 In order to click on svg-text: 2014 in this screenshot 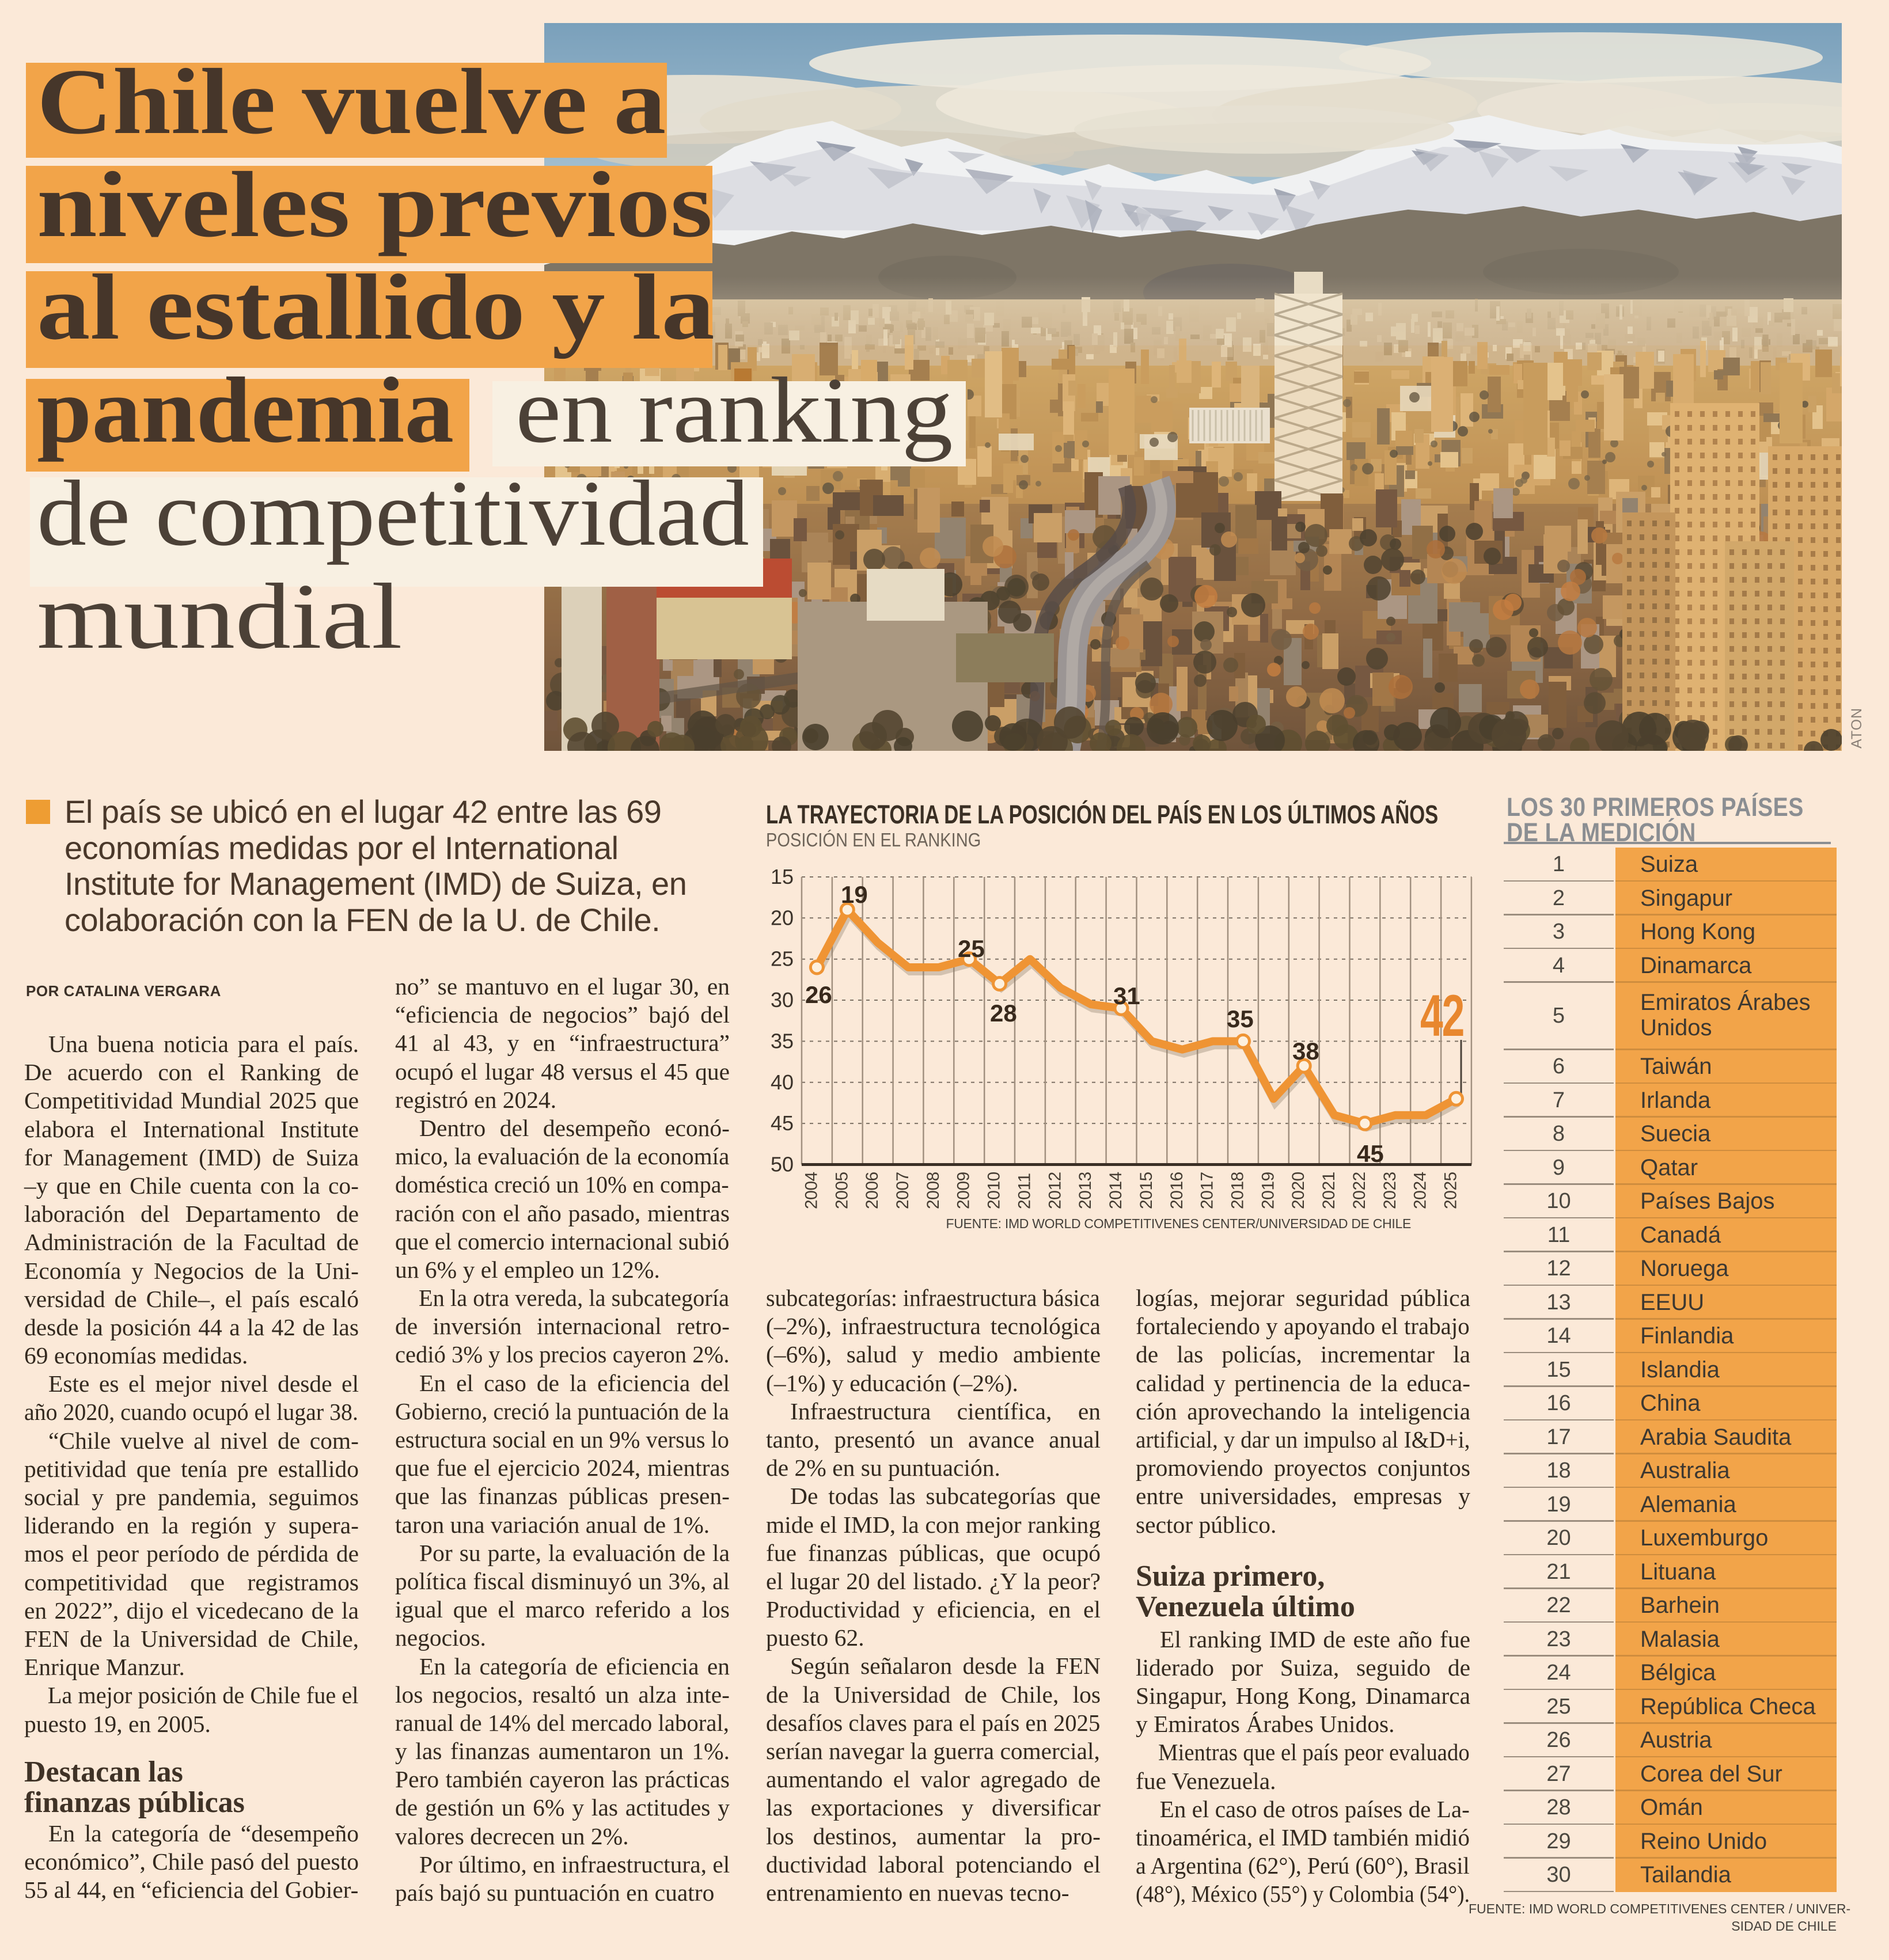, I will do `click(1115, 1190)`.